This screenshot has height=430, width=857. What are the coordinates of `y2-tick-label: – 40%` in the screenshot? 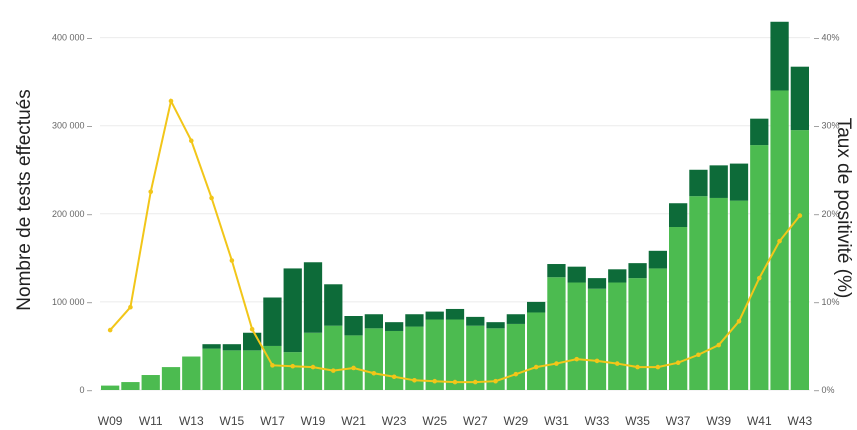 It's located at (827, 38).